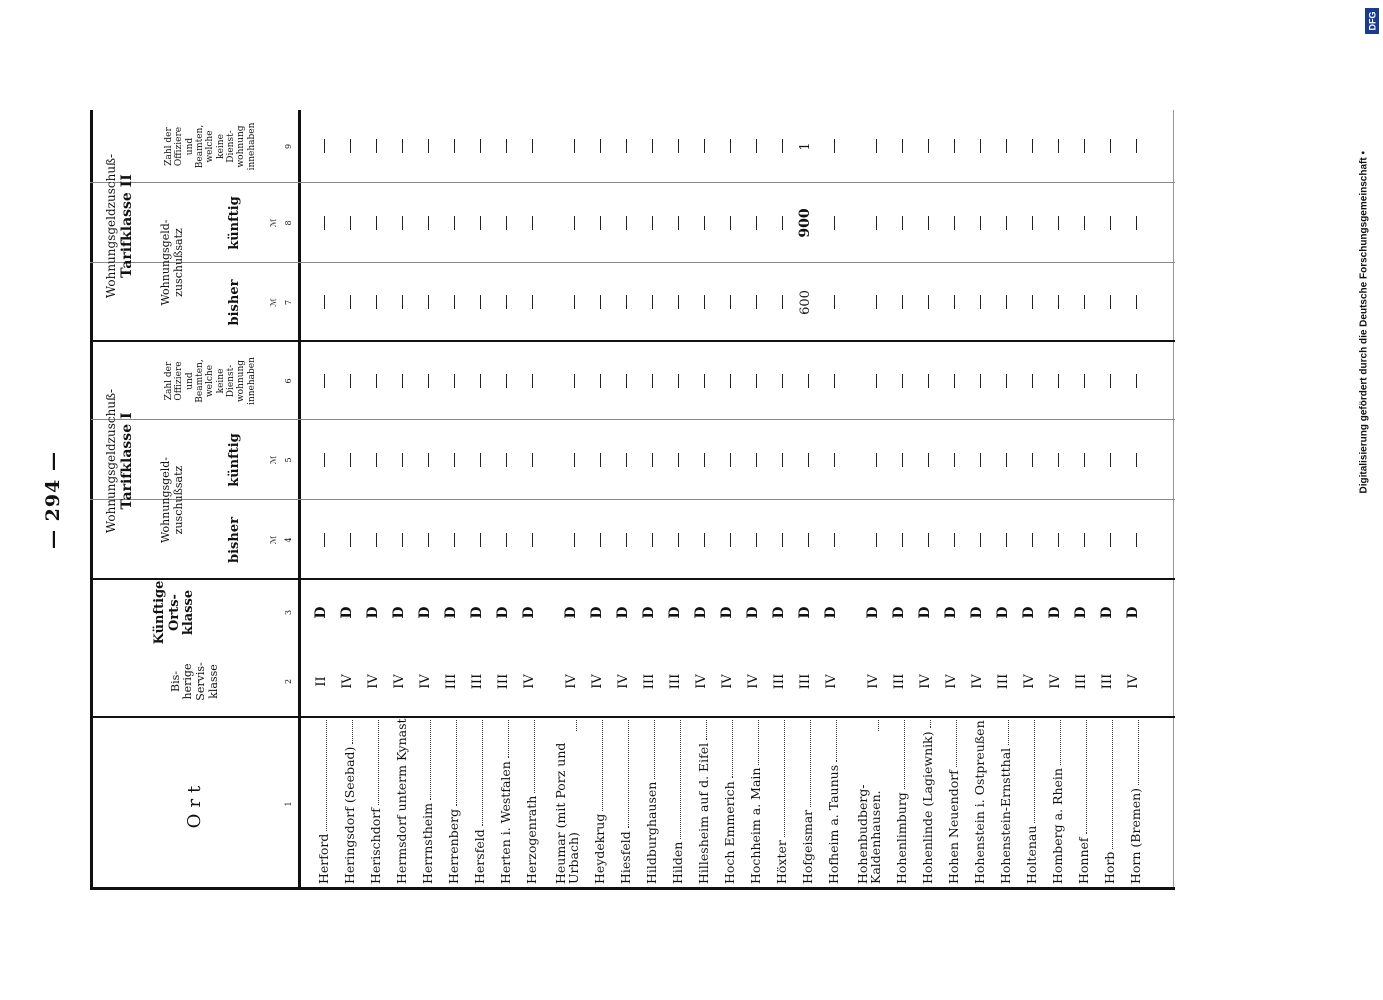 The image size is (1383, 1000). What do you see at coordinates (234, 223) in the screenshot?
I see `header-kuenftig-2: künftig` at bounding box center [234, 223].